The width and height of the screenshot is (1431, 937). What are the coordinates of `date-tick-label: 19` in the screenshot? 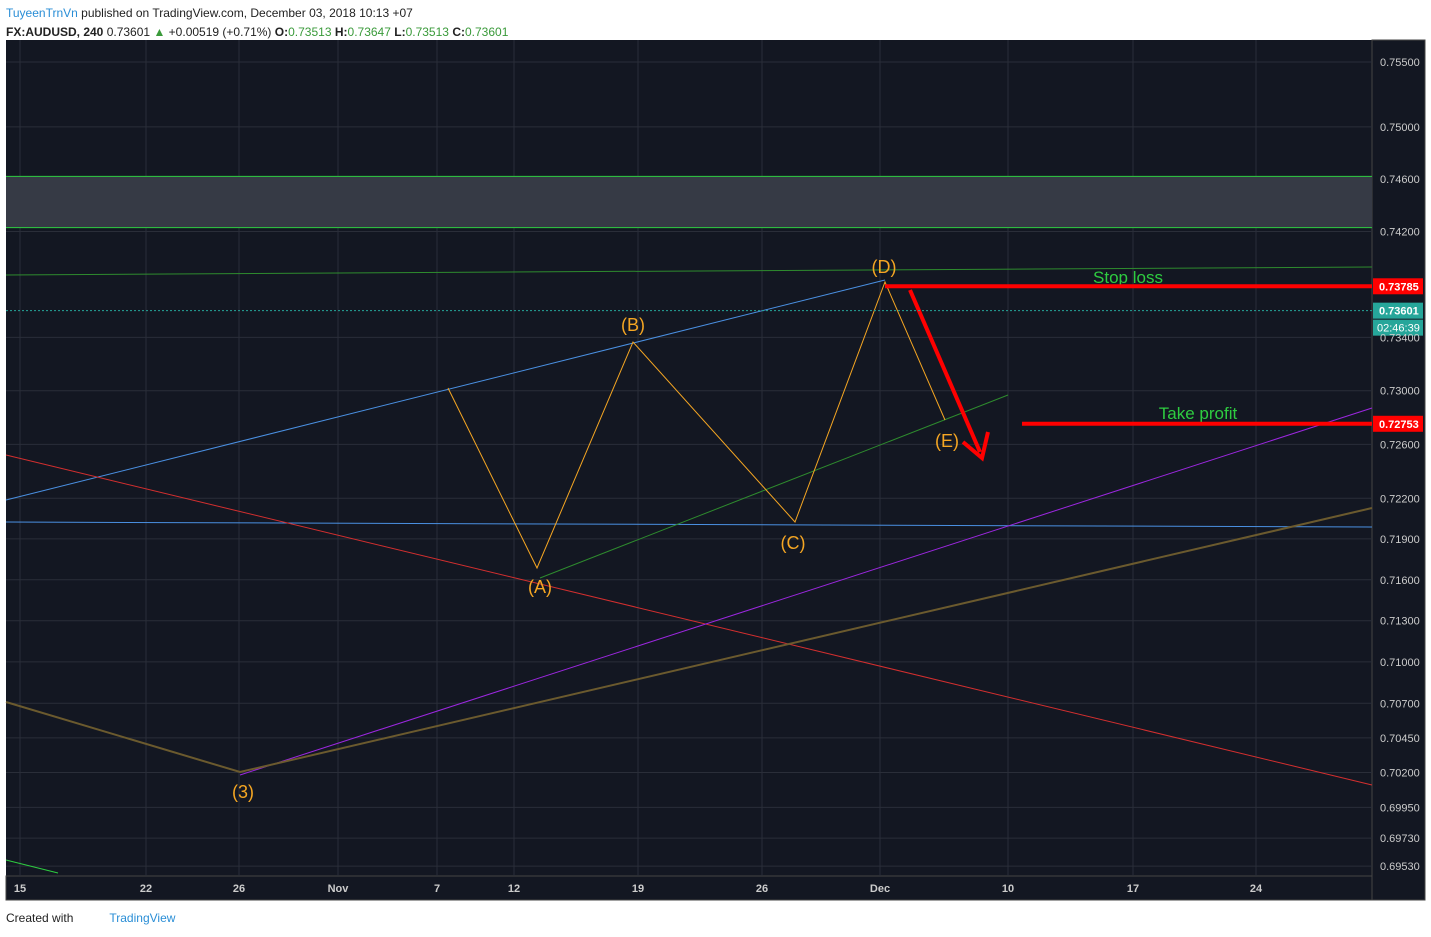 It's located at (638, 889).